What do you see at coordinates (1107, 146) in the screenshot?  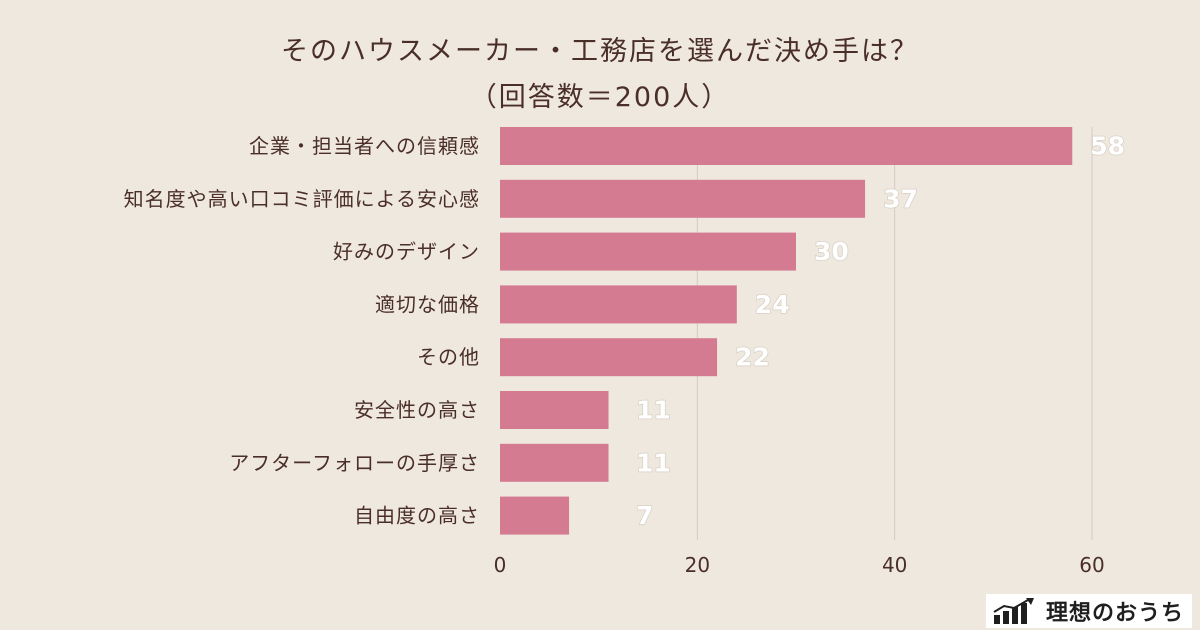 I see `value-label: 58` at bounding box center [1107, 146].